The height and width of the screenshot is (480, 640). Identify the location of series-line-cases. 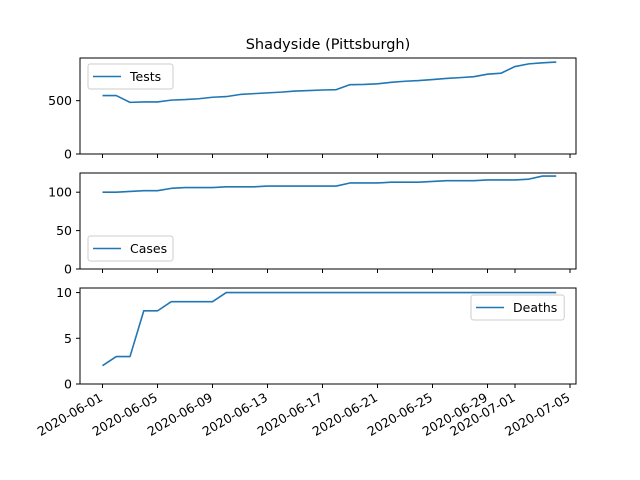
(329, 184).